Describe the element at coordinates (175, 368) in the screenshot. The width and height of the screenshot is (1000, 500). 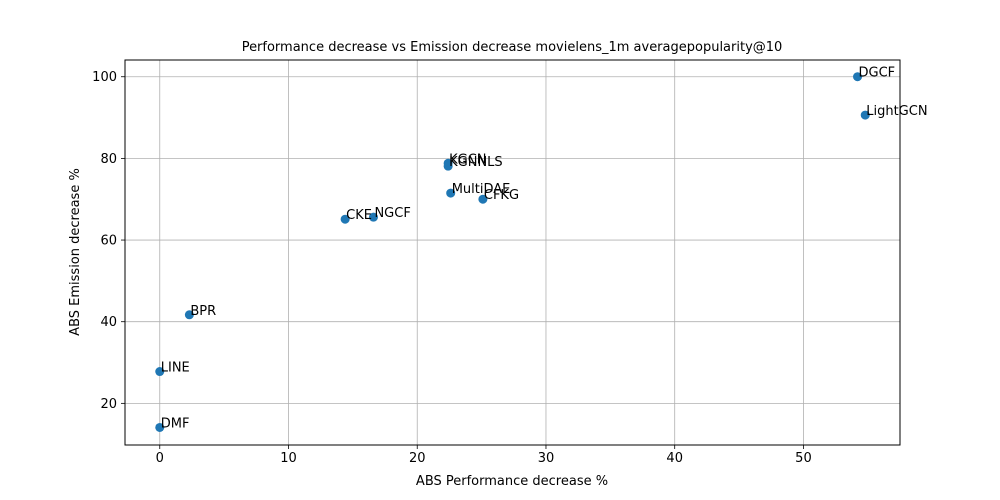
I see `point-label: LINE` at that location.